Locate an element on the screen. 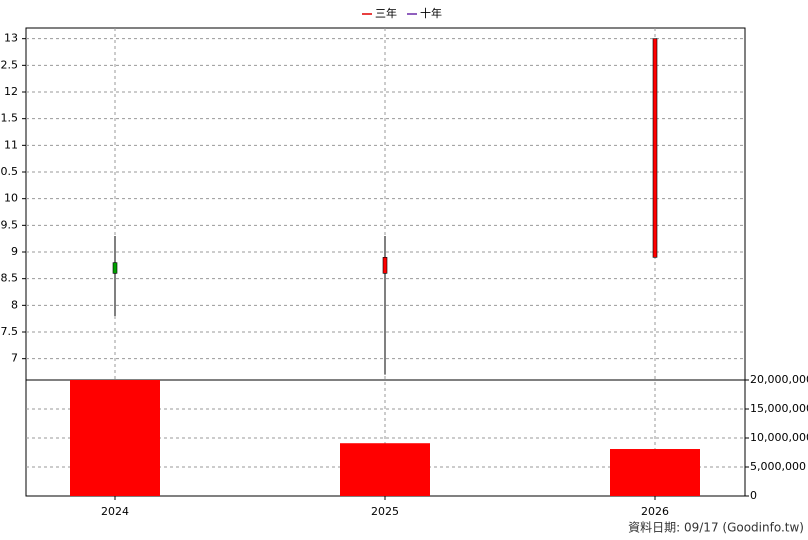 Image resolution: width=808 pixels, height=540 pixels. x-tick-label: 2025 is located at coordinates (385, 511).